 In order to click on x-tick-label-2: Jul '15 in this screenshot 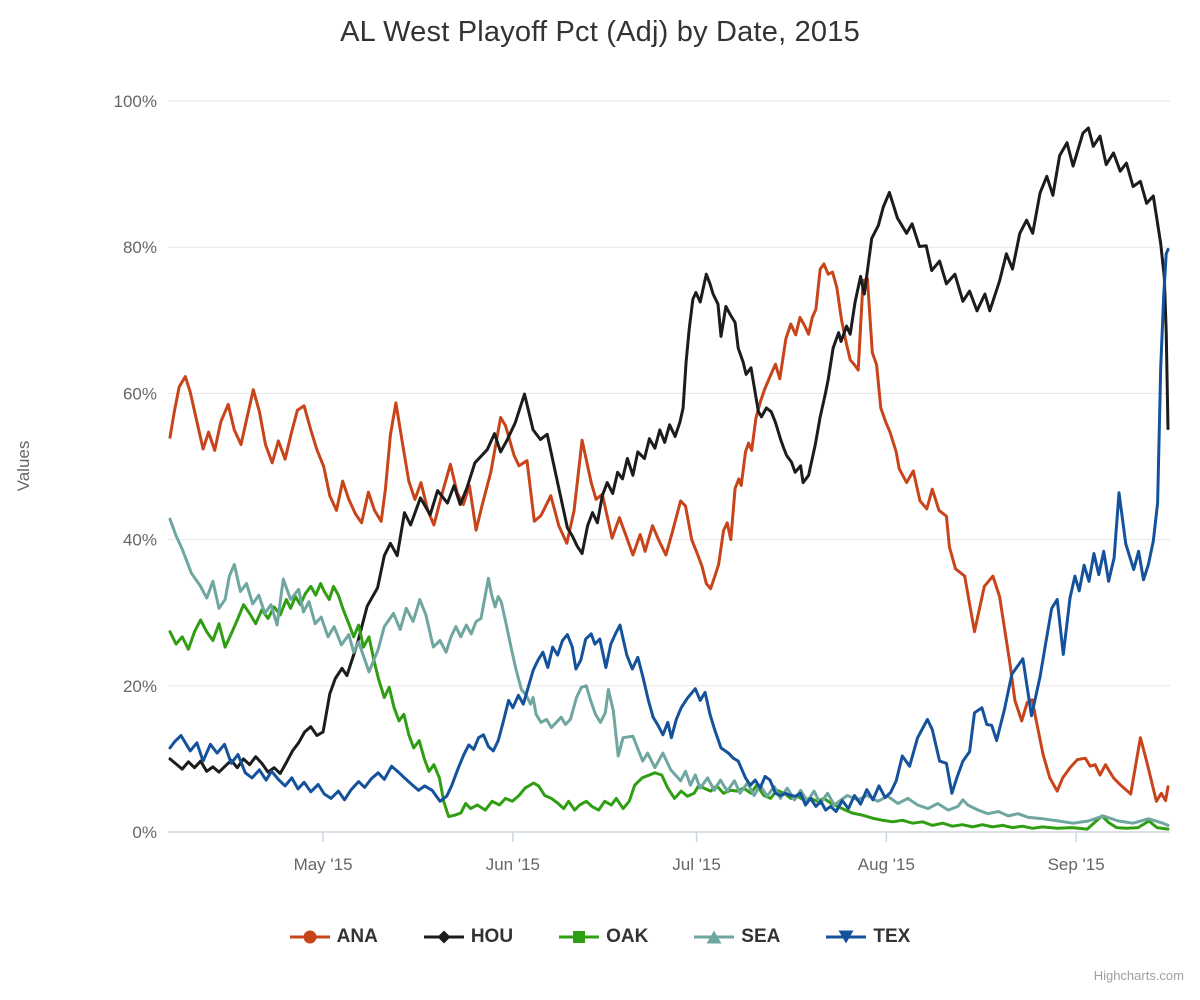, I will do `click(696, 864)`.